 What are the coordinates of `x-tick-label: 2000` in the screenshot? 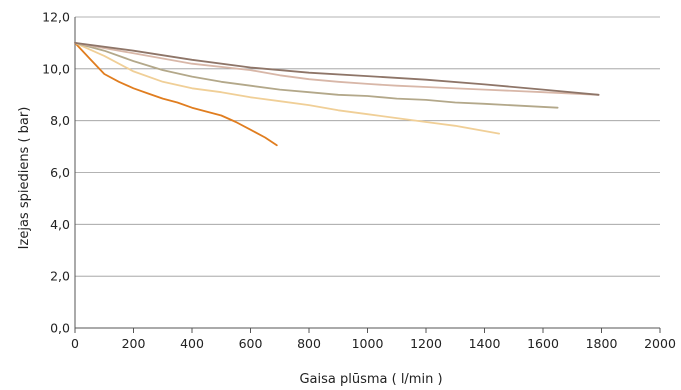 It's located at (660, 343).